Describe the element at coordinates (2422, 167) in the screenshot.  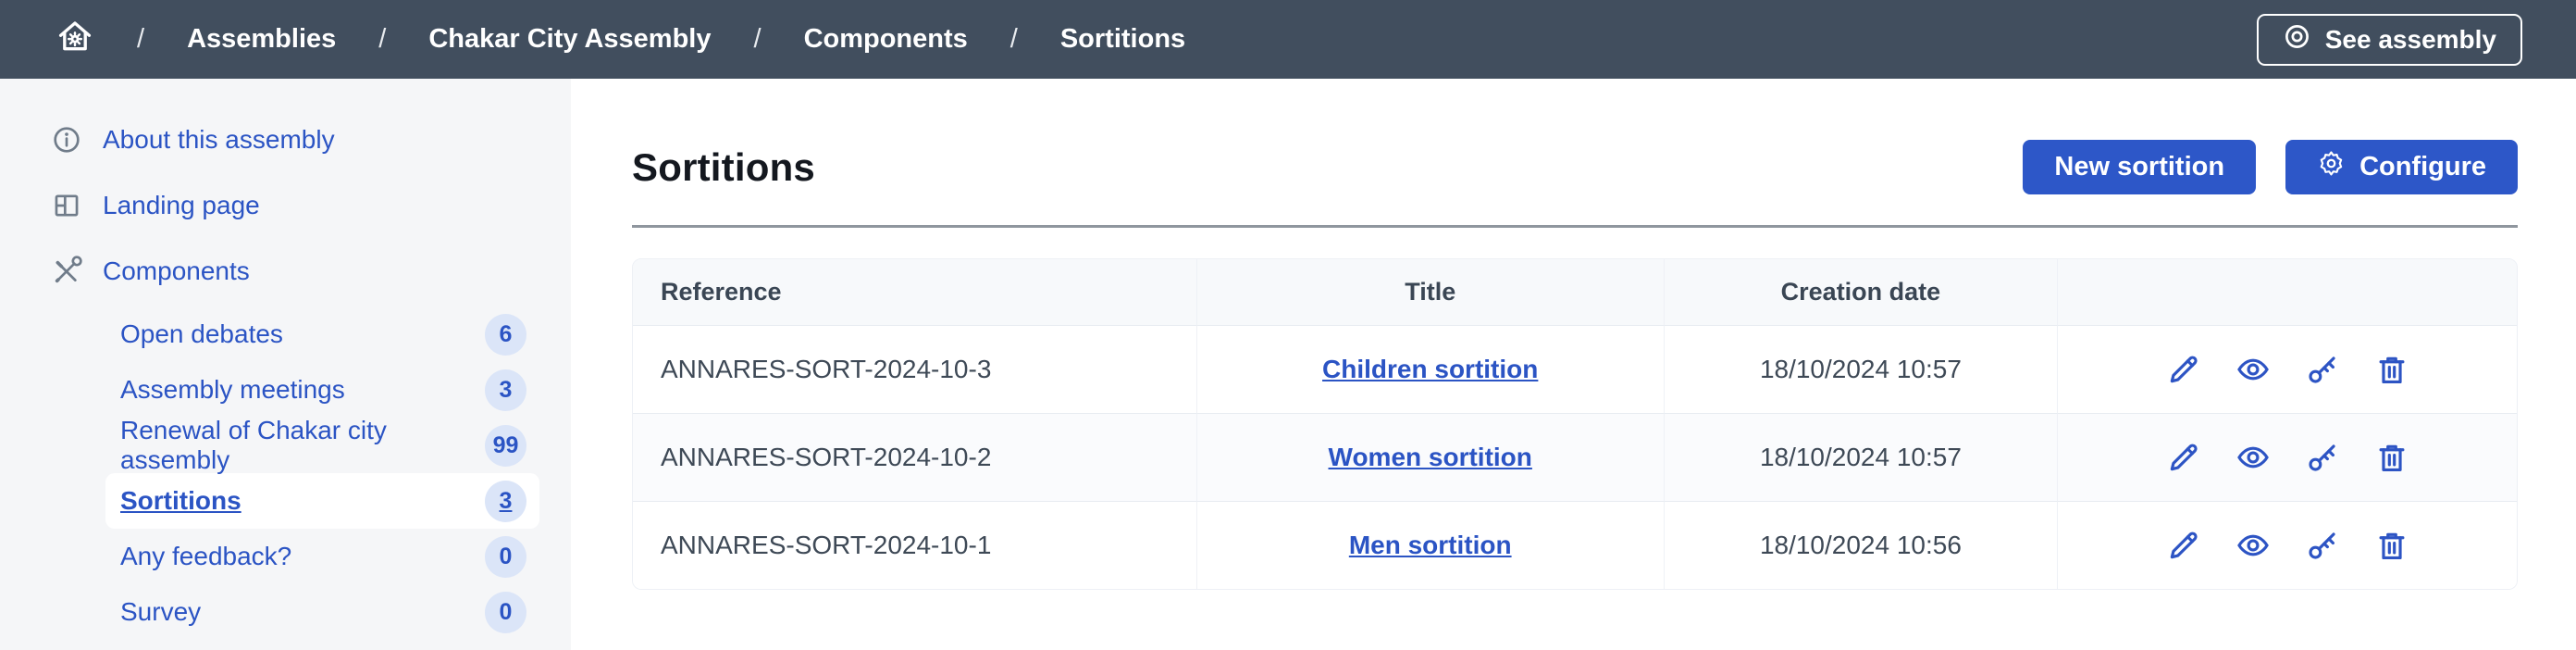
I see `configure-label: Configure` at that location.